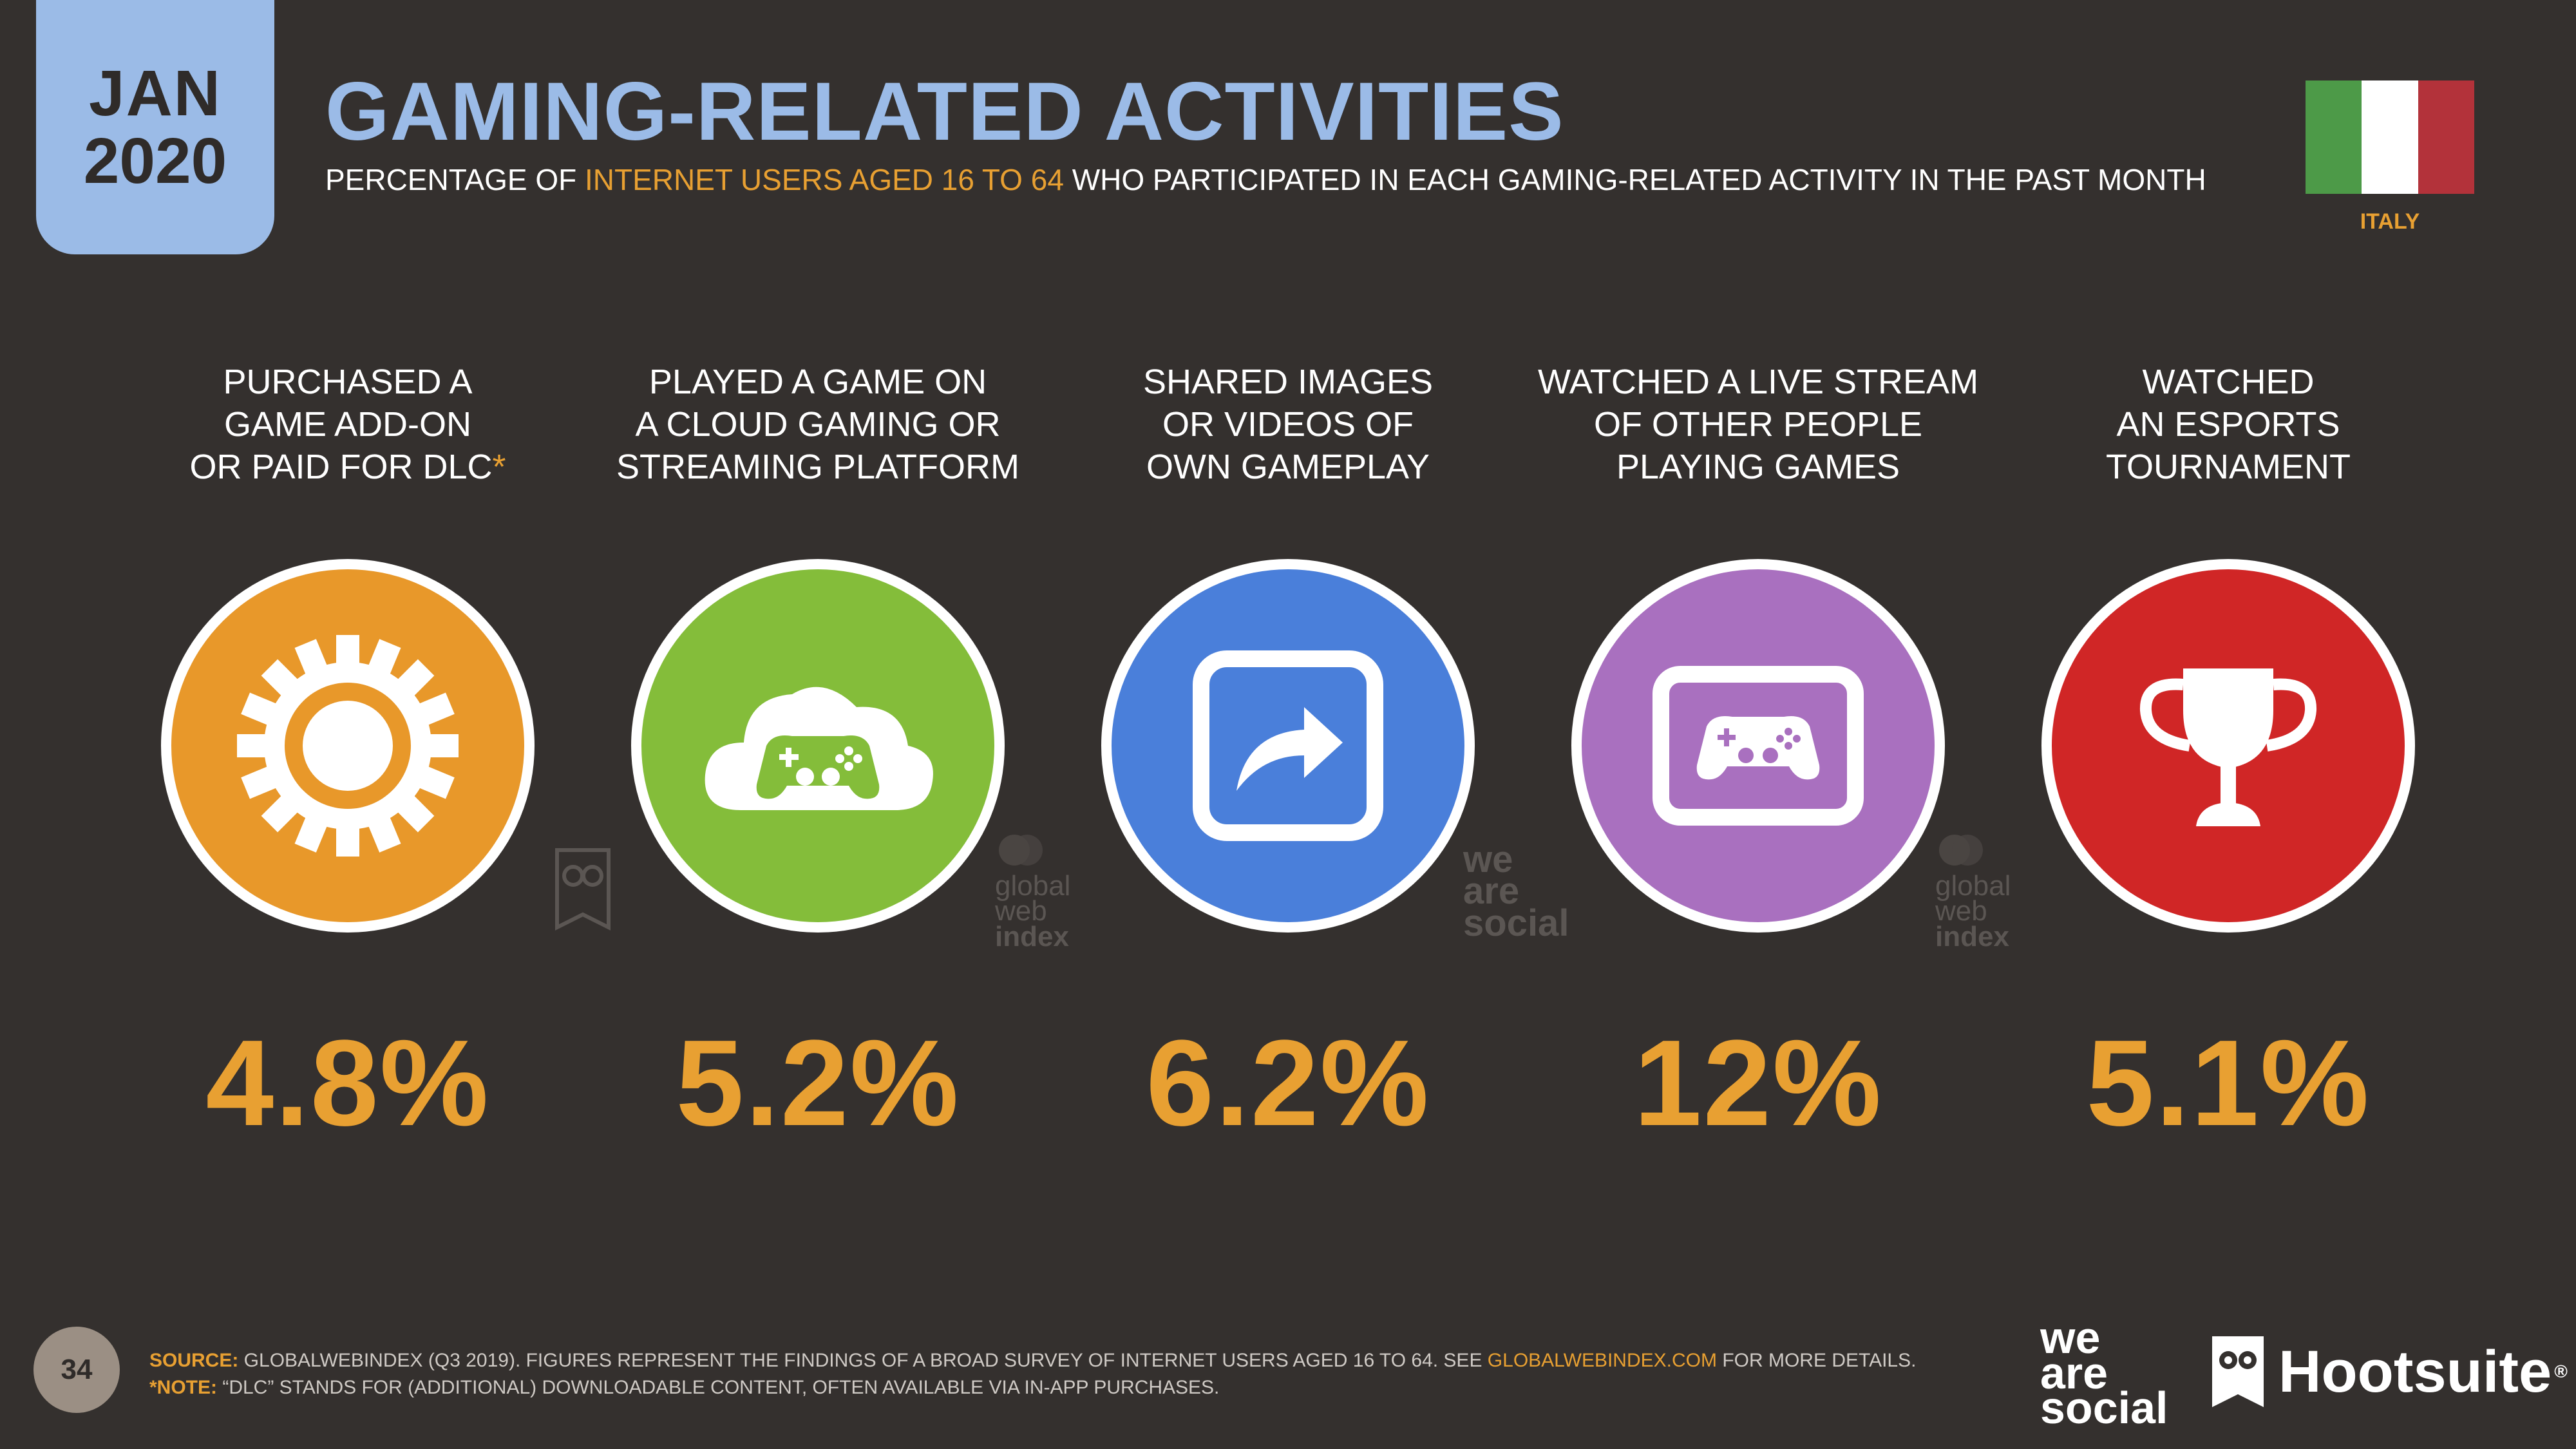 This screenshot has height=1449, width=2576. I want to click on flag-stripe-white, so click(2390, 137).